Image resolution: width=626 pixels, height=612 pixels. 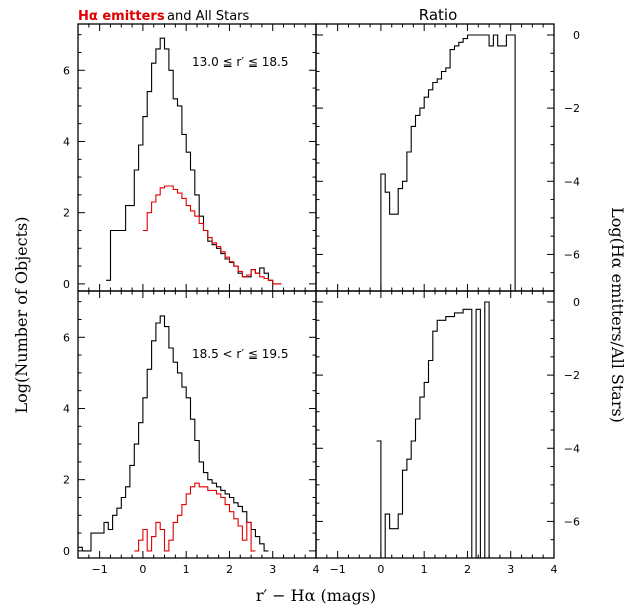 I want to click on annotation-bottom-left: 18.5 < r′ ≦ 19.5, so click(x=240, y=354).